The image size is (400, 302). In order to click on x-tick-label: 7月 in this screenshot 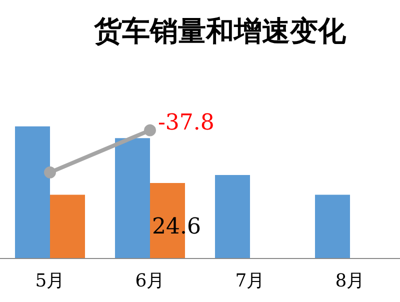, I will do `click(250, 281)`.